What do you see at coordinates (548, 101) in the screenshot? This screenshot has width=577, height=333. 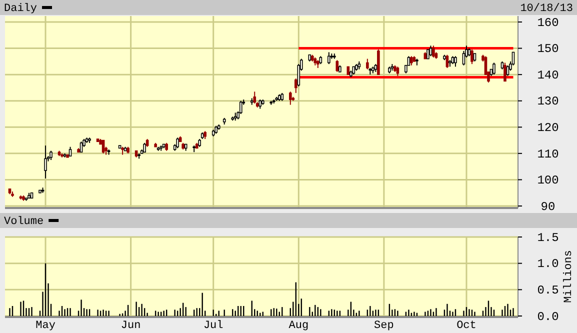 I see `y-tick-label: 130` at bounding box center [548, 101].